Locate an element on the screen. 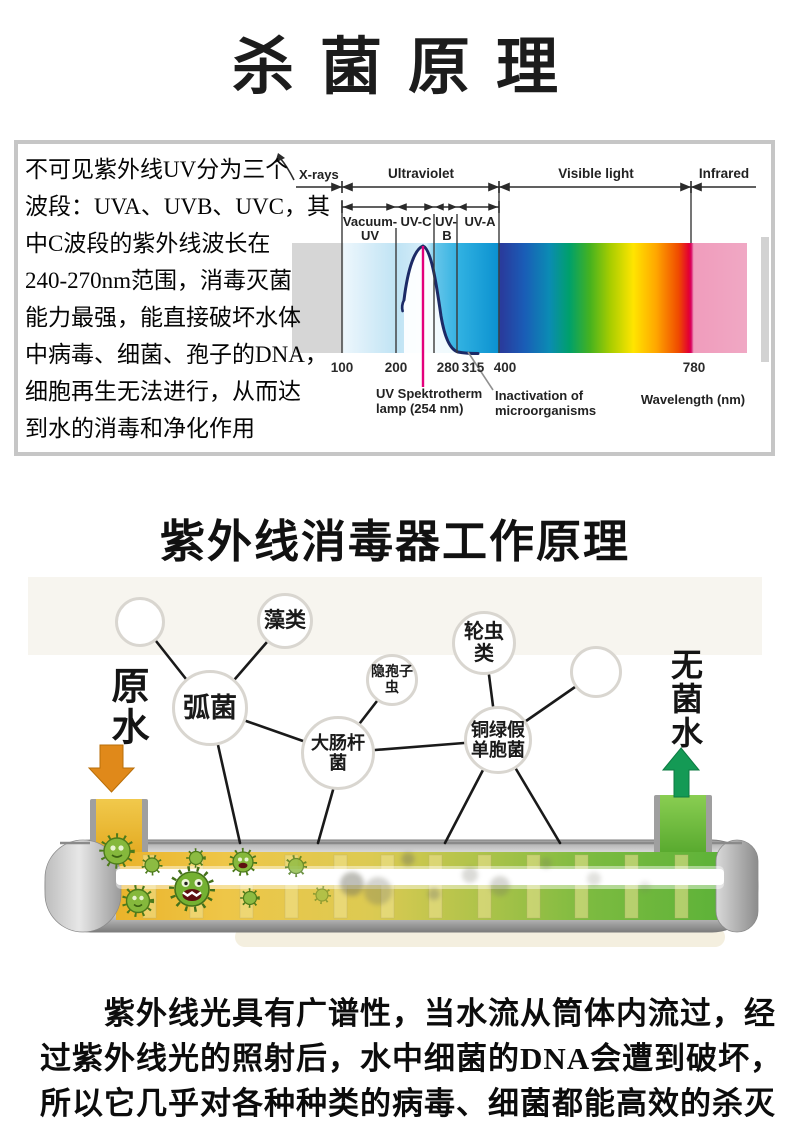  inlet-arrow-icon is located at coordinates (111, 768).